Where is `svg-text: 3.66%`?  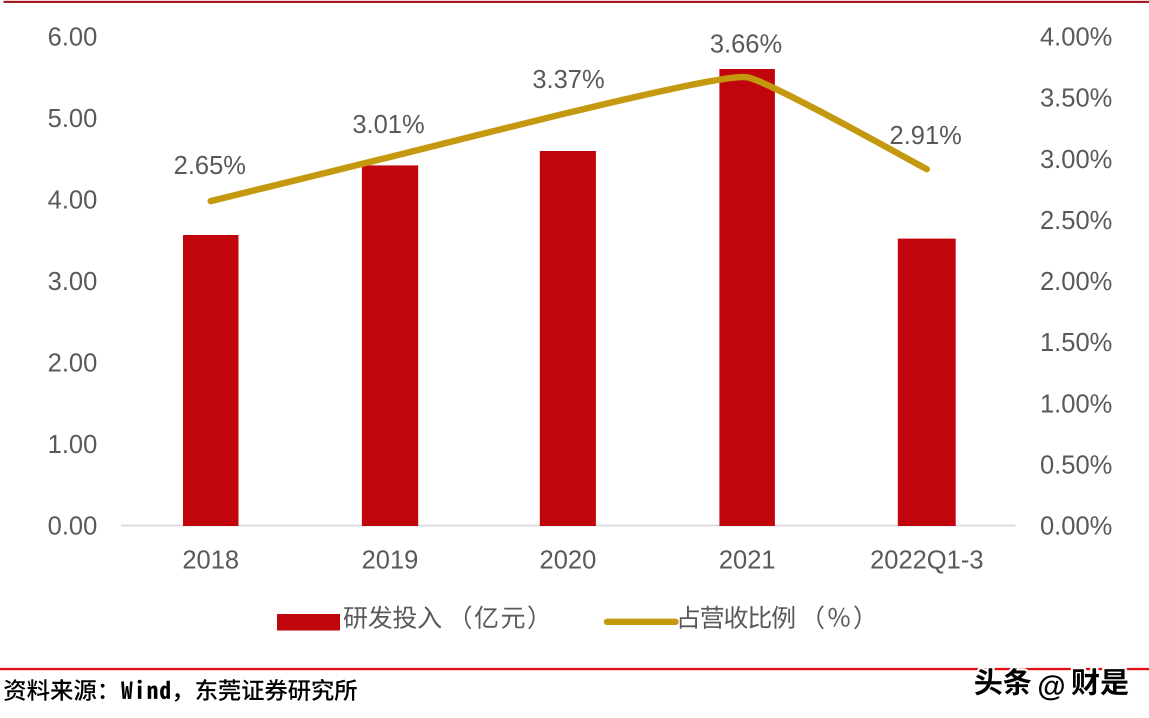
svg-text: 3.66% is located at coordinates (746, 44).